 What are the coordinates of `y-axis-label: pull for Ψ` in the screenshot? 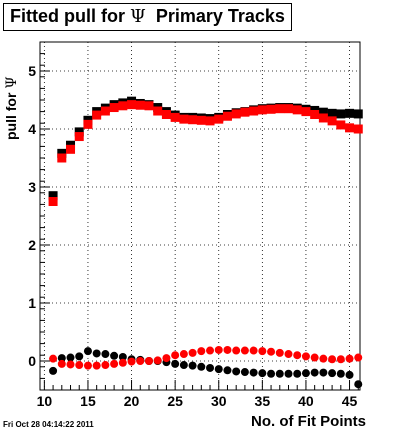 It's located at (11, 108).